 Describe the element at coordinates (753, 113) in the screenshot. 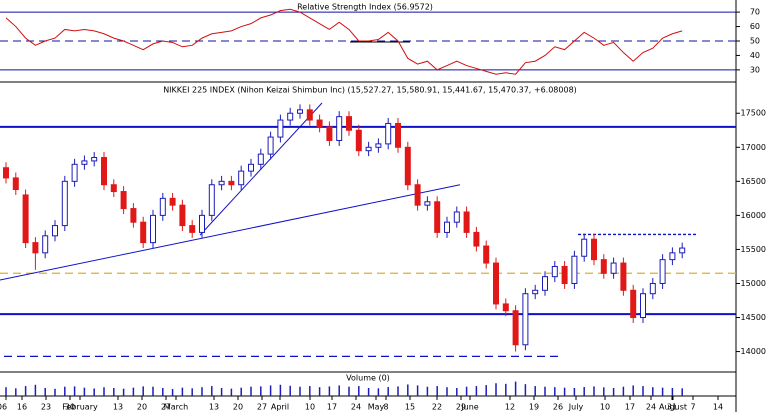

I see `y-tick-label: 17500` at that location.